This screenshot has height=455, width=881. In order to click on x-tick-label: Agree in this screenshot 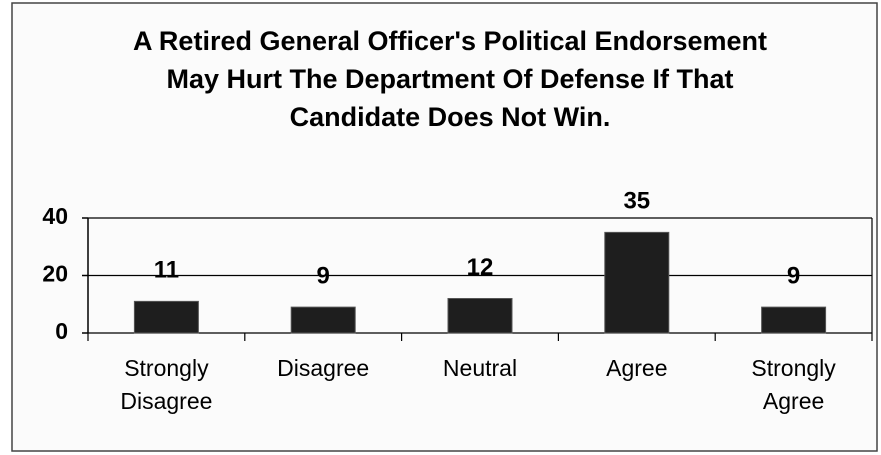, I will do `click(637, 368)`.